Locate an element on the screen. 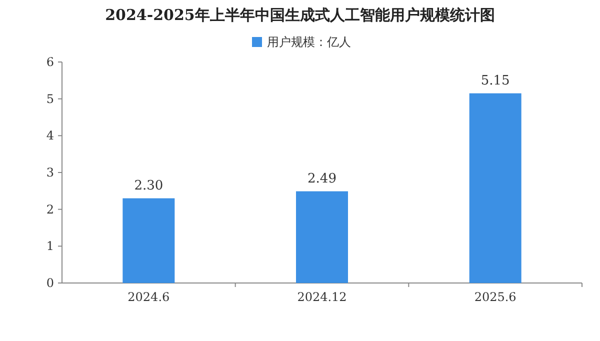 The height and width of the screenshot is (341, 600). chart-title: 2024-2025年上半年中国生成式人工智能用户规模统计图 is located at coordinates (300, 15).